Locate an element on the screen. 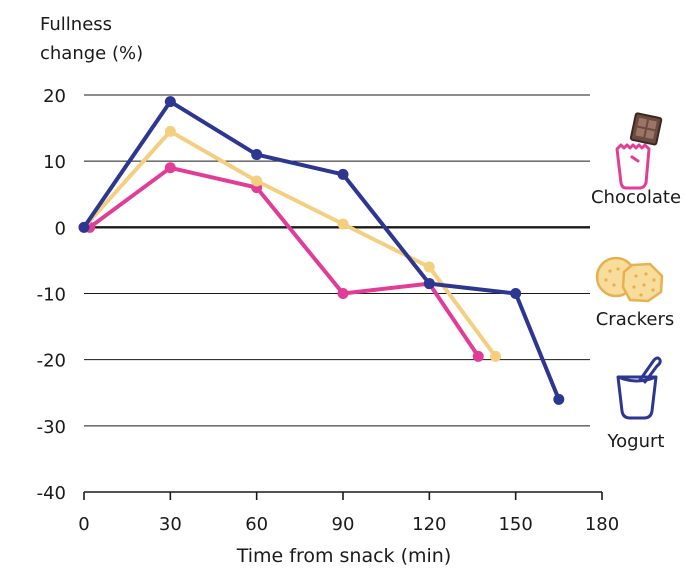  x-tick-label: 30 is located at coordinates (170, 524).